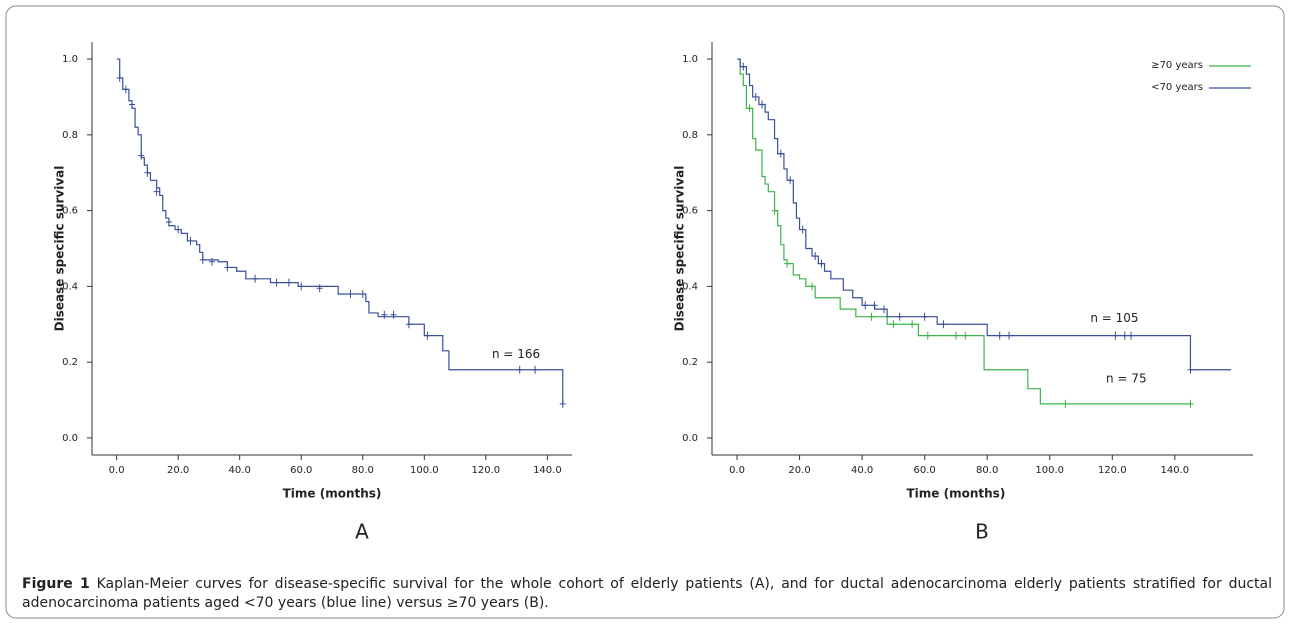  What do you see at coordinates (982, 532) in the screenshot?
I see `panel-label: B` at bounding box center [982, 532].